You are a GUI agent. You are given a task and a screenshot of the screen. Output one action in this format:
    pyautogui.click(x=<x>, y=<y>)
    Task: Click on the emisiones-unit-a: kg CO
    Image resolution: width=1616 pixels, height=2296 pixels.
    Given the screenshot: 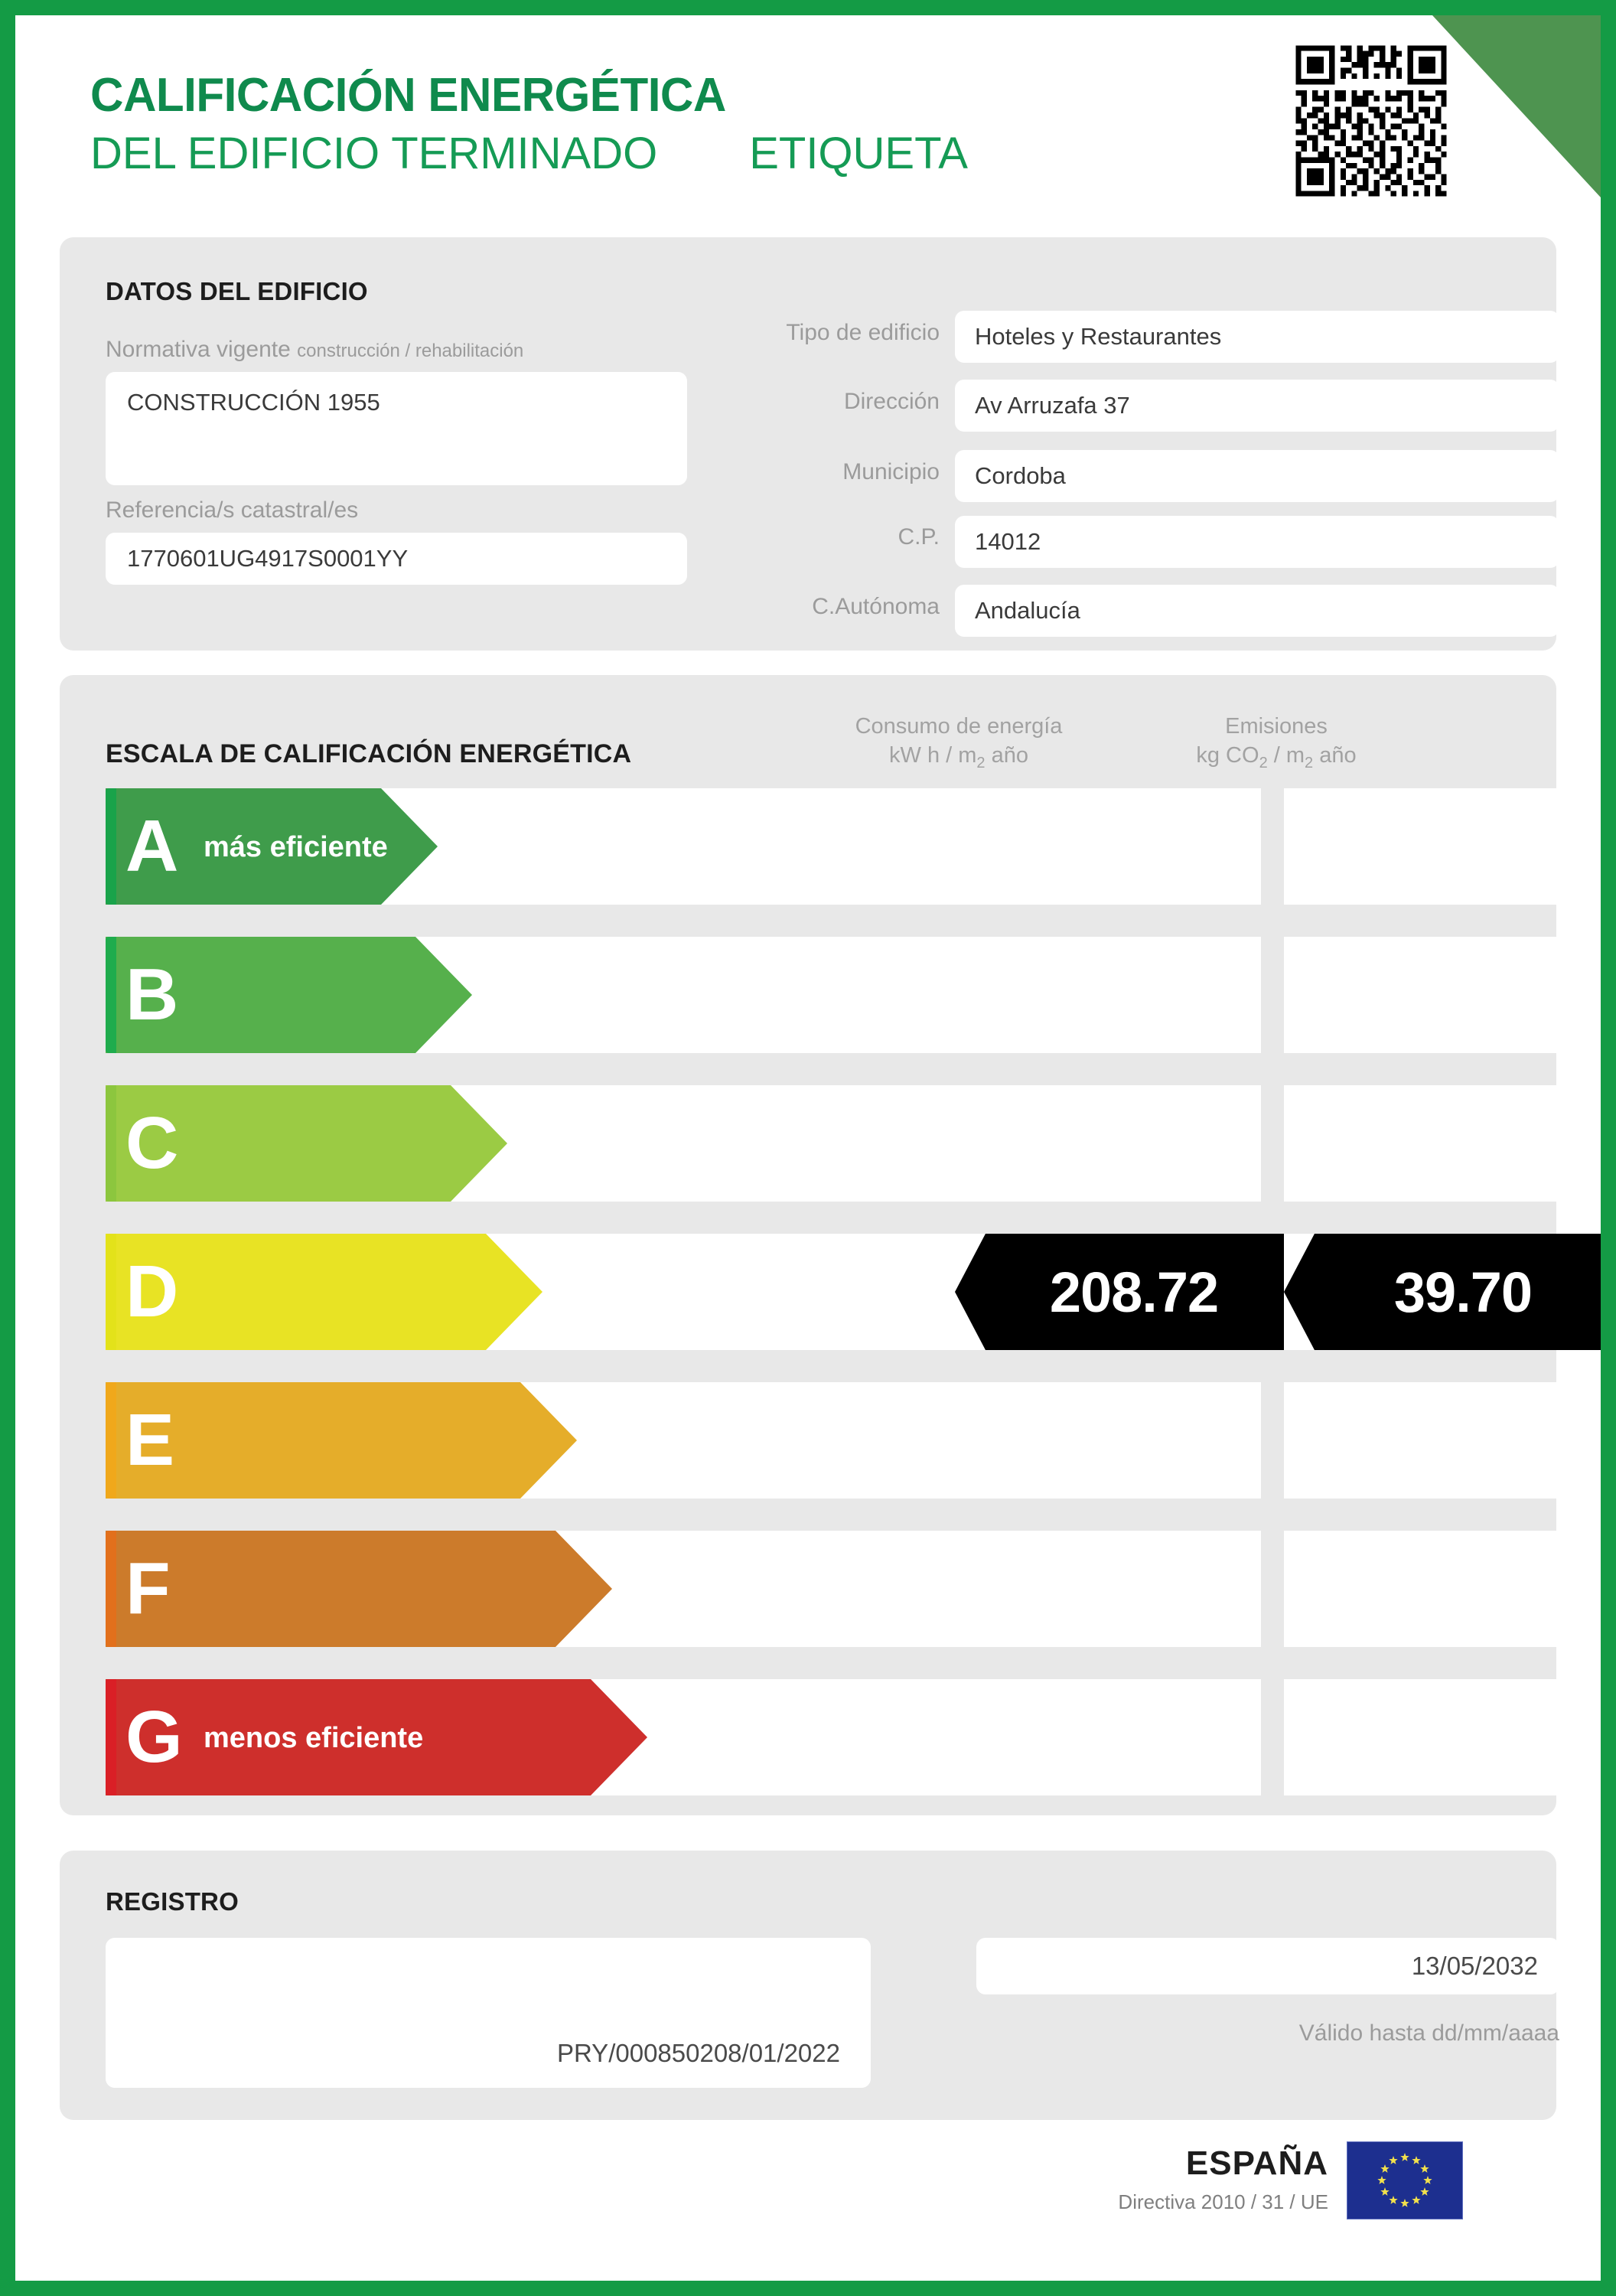 What is the action you would take?
    pyautogui.click(x=1227, y=755)
    